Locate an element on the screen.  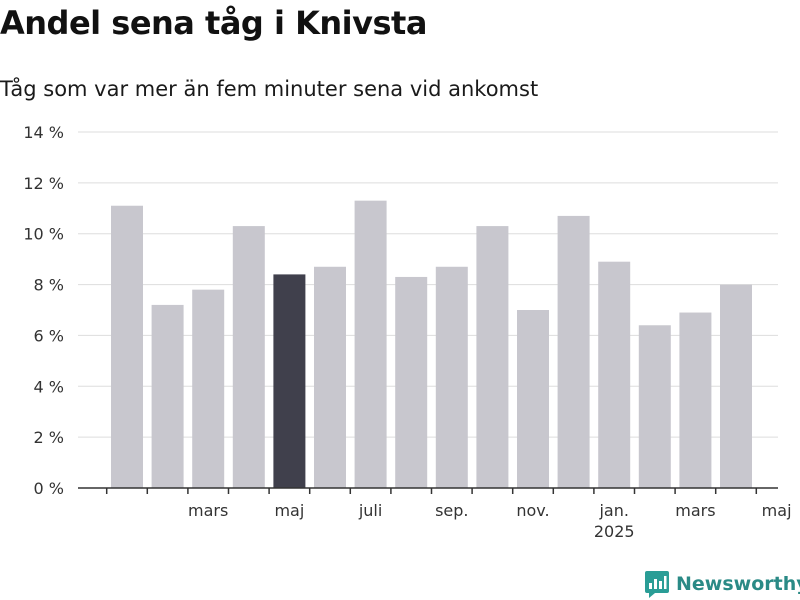
y-tick-label: 0 % is located at coordinates (49, 488).